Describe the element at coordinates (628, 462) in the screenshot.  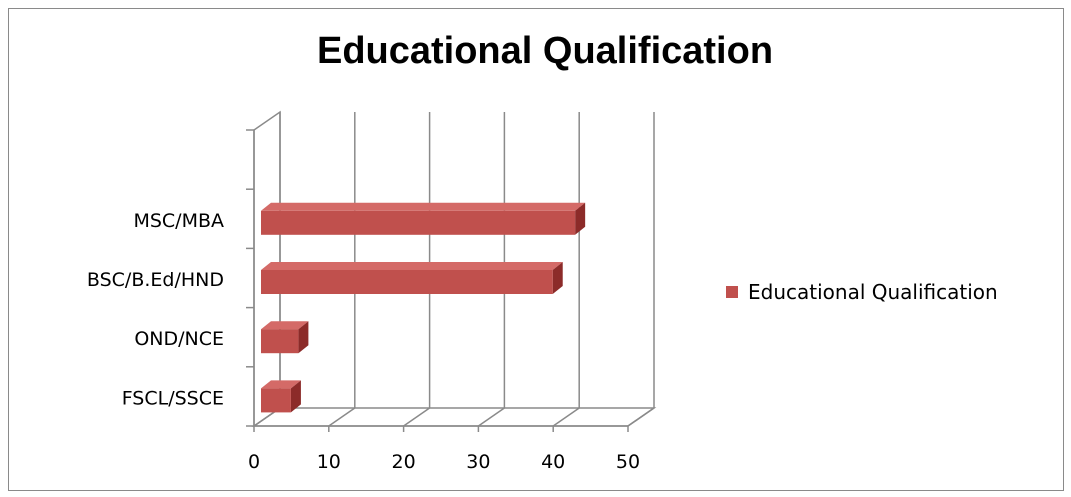
I see `x-tick-label: 50` at that location.